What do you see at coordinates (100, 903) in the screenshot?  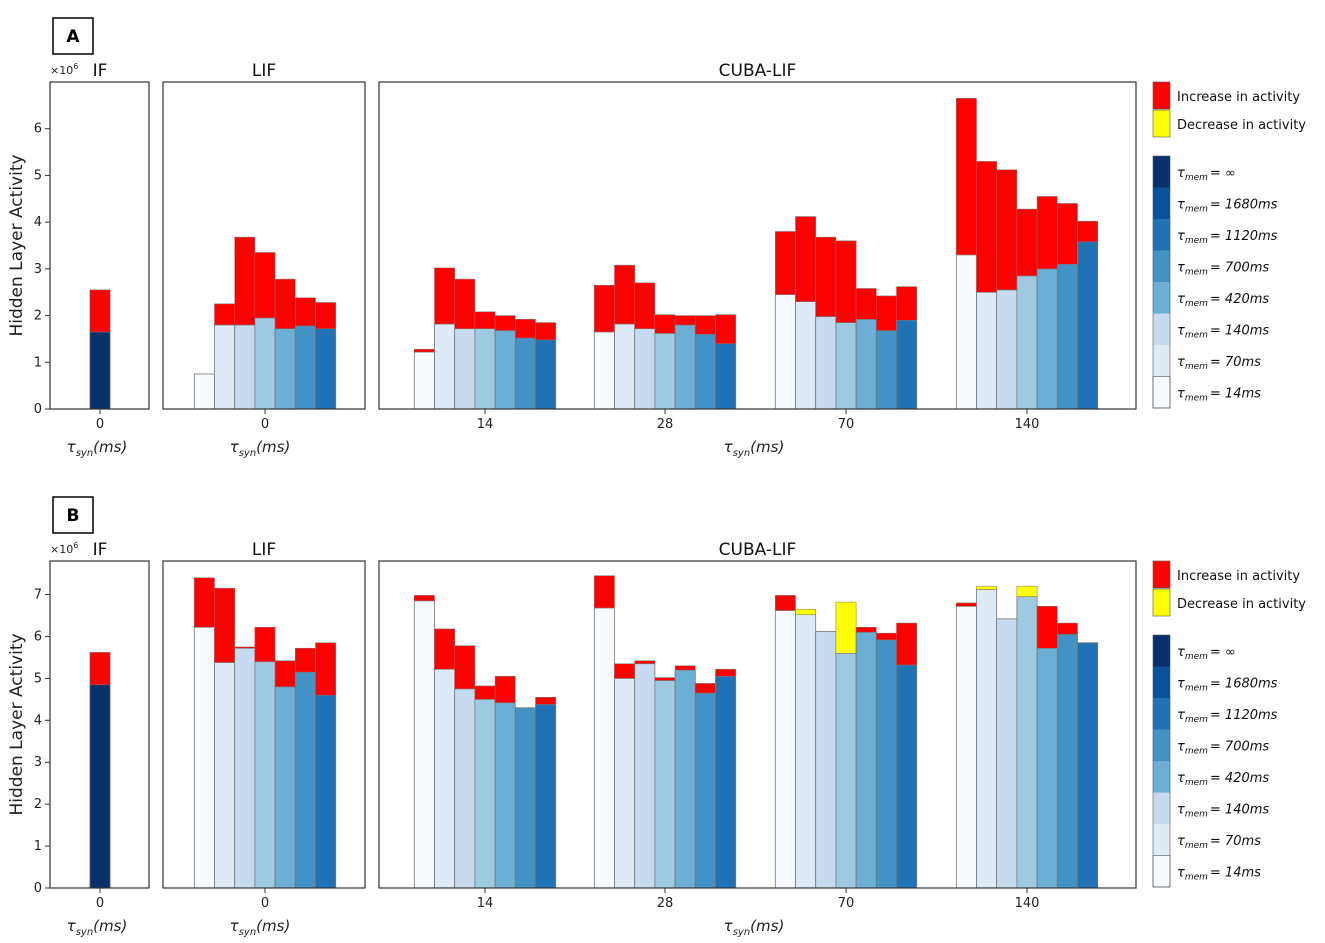 I see `x-tick-label: 0` at bounding box center [100, 903].